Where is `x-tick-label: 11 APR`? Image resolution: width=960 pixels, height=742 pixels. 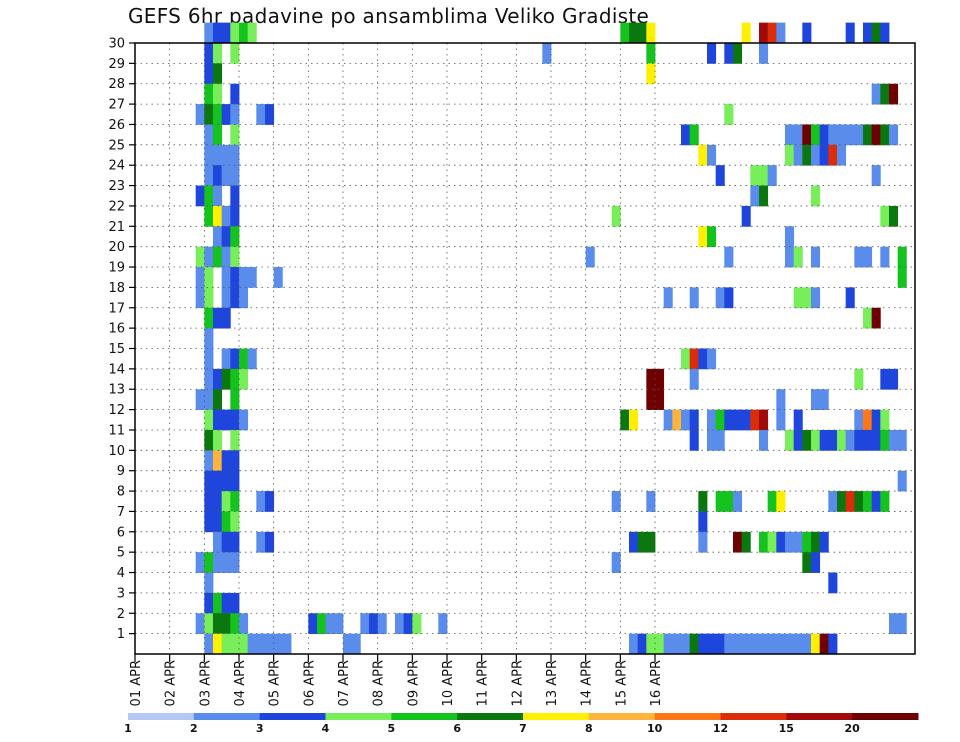
x-tick-label: 11 APR is located at coordinates (483, 683).